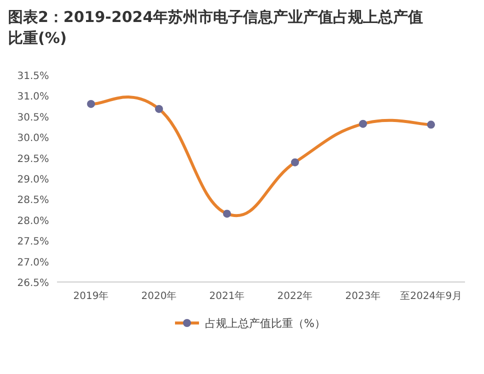 The width and height of the screenshot is (484, 374). I want to click on y-tick-label: 30.5%, so click(33, 118).